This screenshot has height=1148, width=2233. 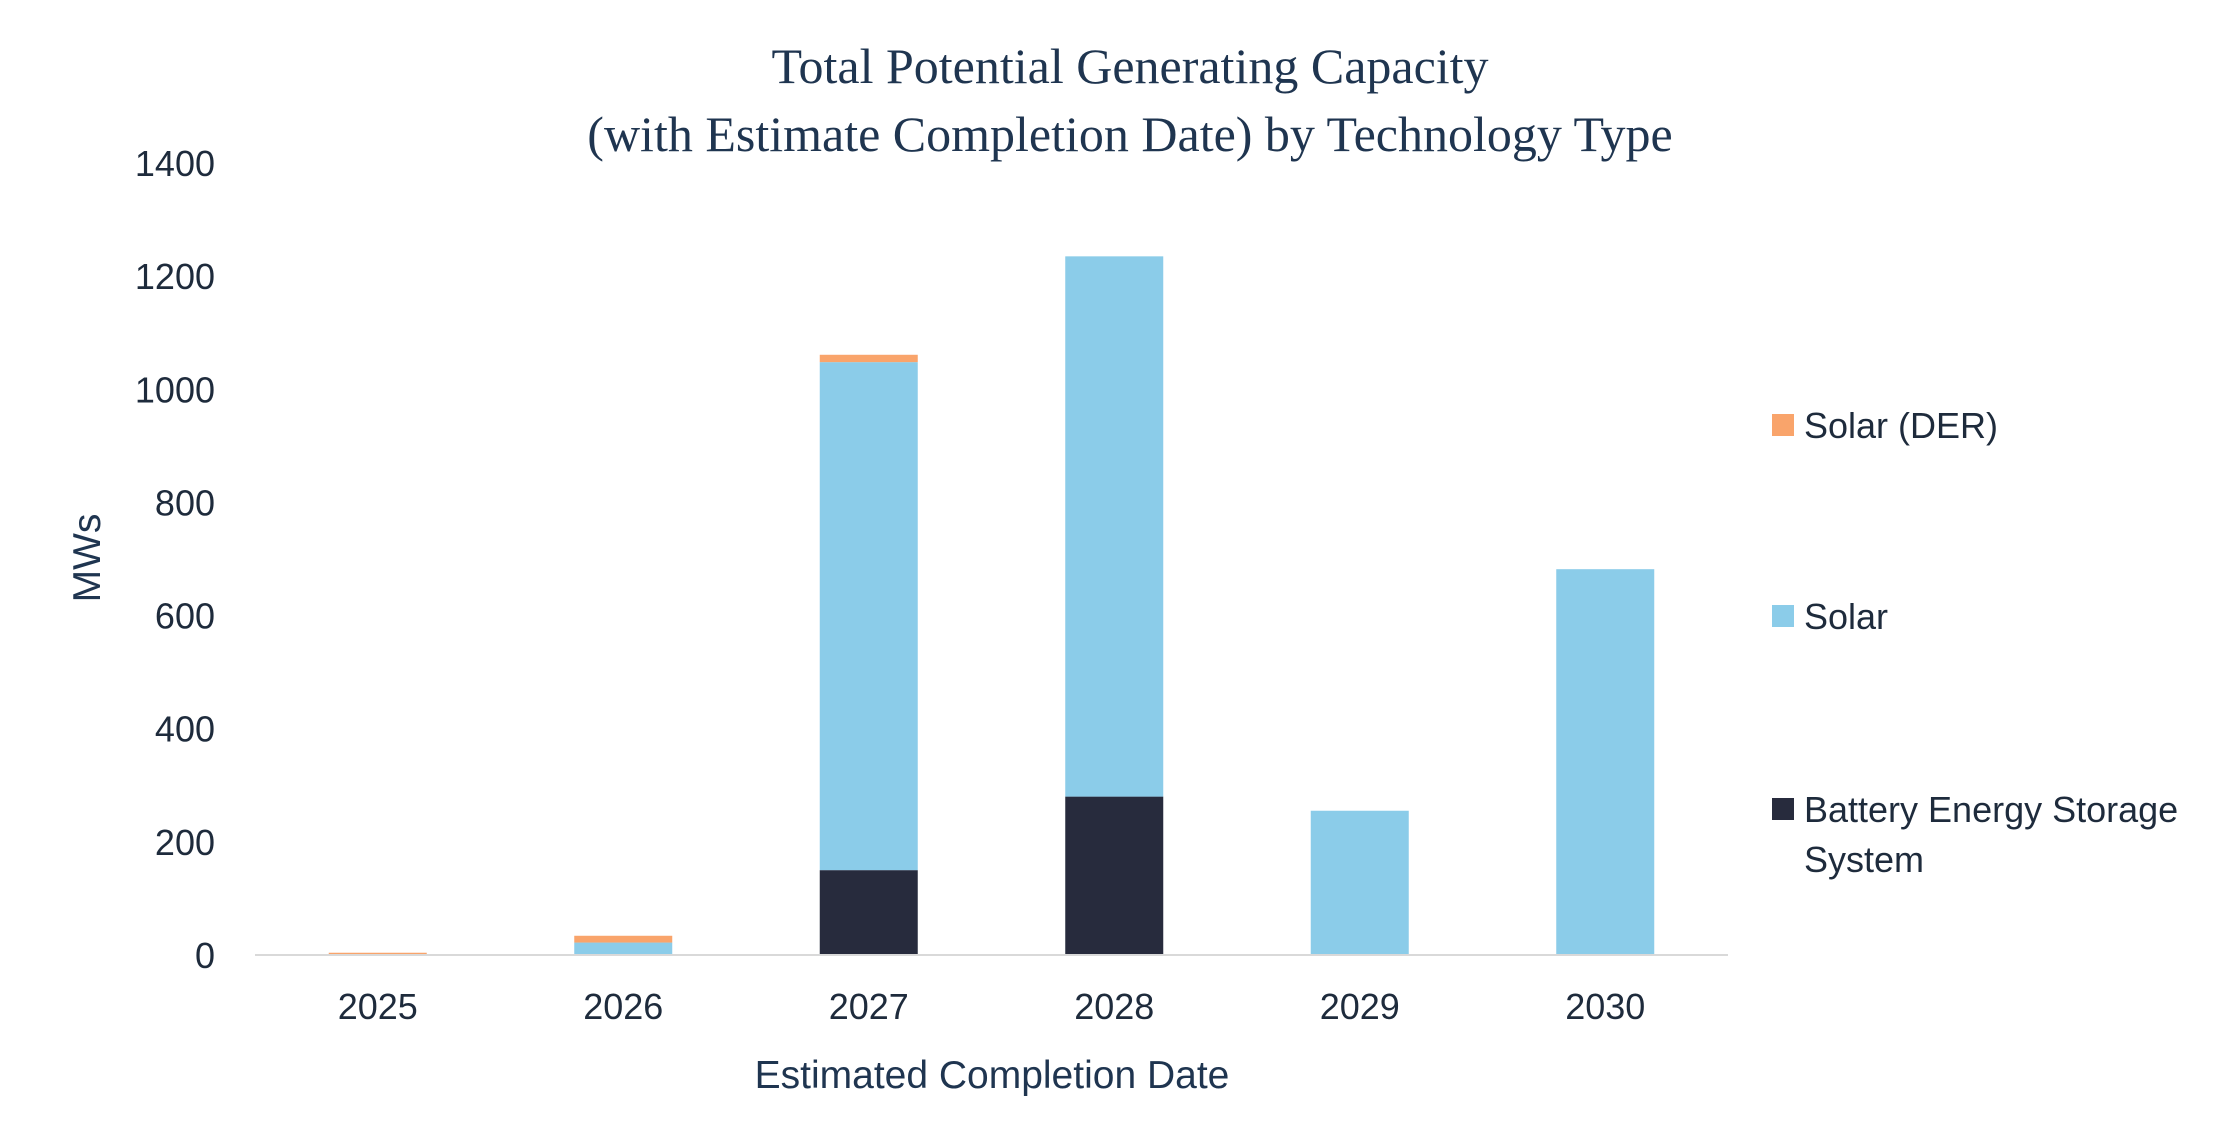 I want to click on chart-title-line-1: Total Potential Generating Capacity, so click(x=1129, y=66).